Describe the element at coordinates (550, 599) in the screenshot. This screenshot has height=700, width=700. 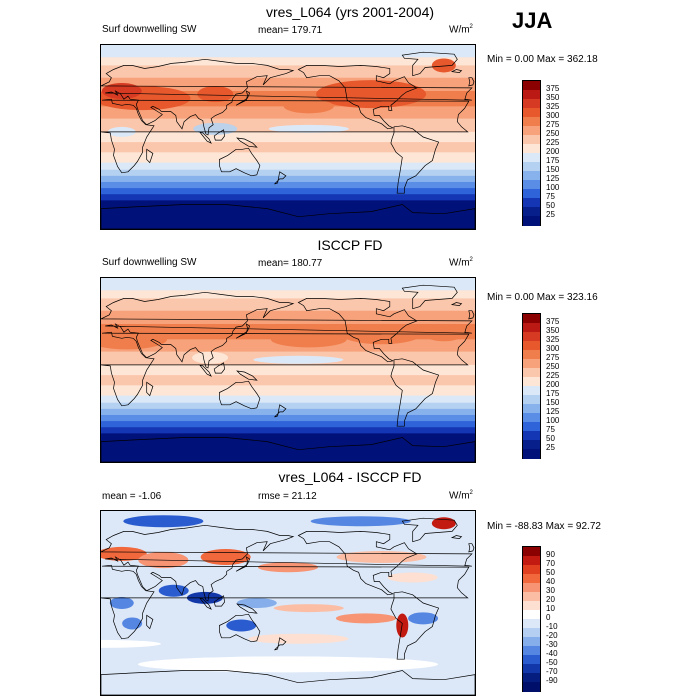
I see `colorbar-tick-label: 20` at that location.